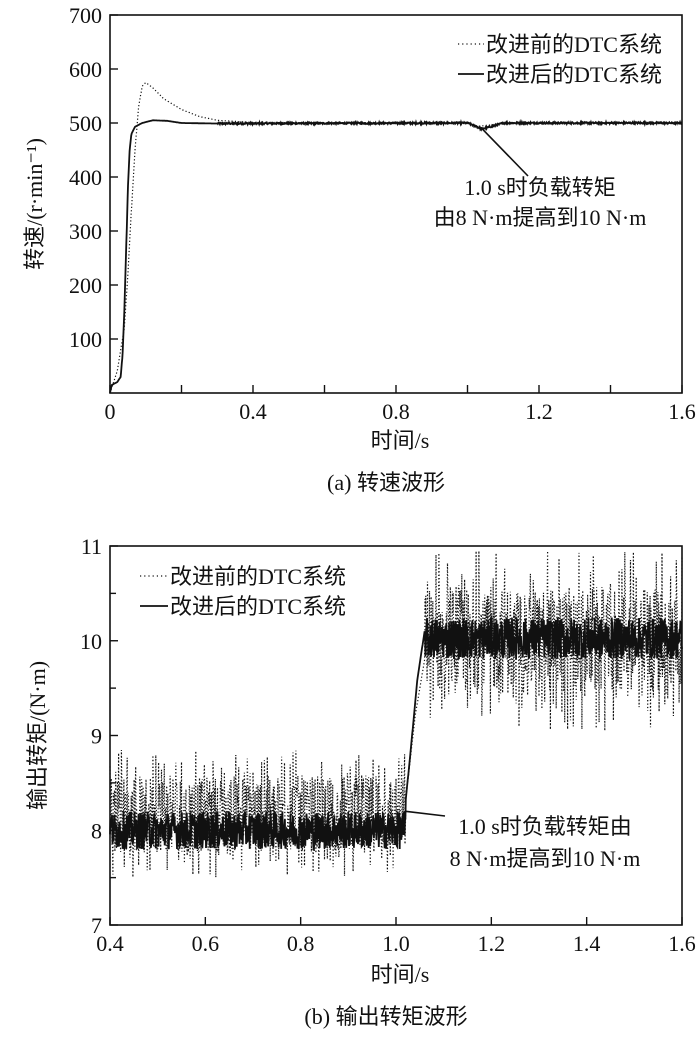 The image size is (700, 1037). I want to click on y-tick-label: 600, so click(85, 69).